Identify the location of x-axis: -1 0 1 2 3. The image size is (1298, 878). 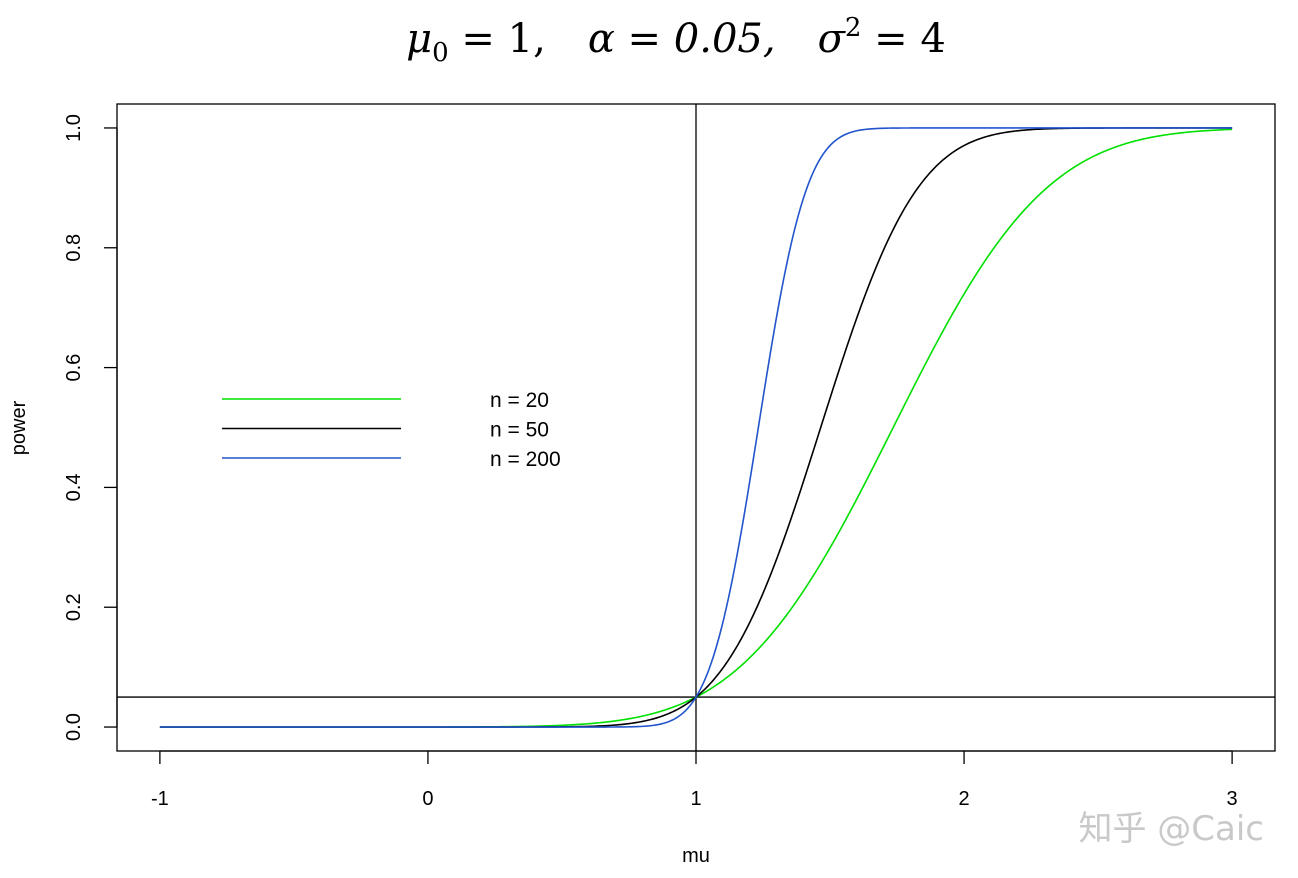
(694, 780).